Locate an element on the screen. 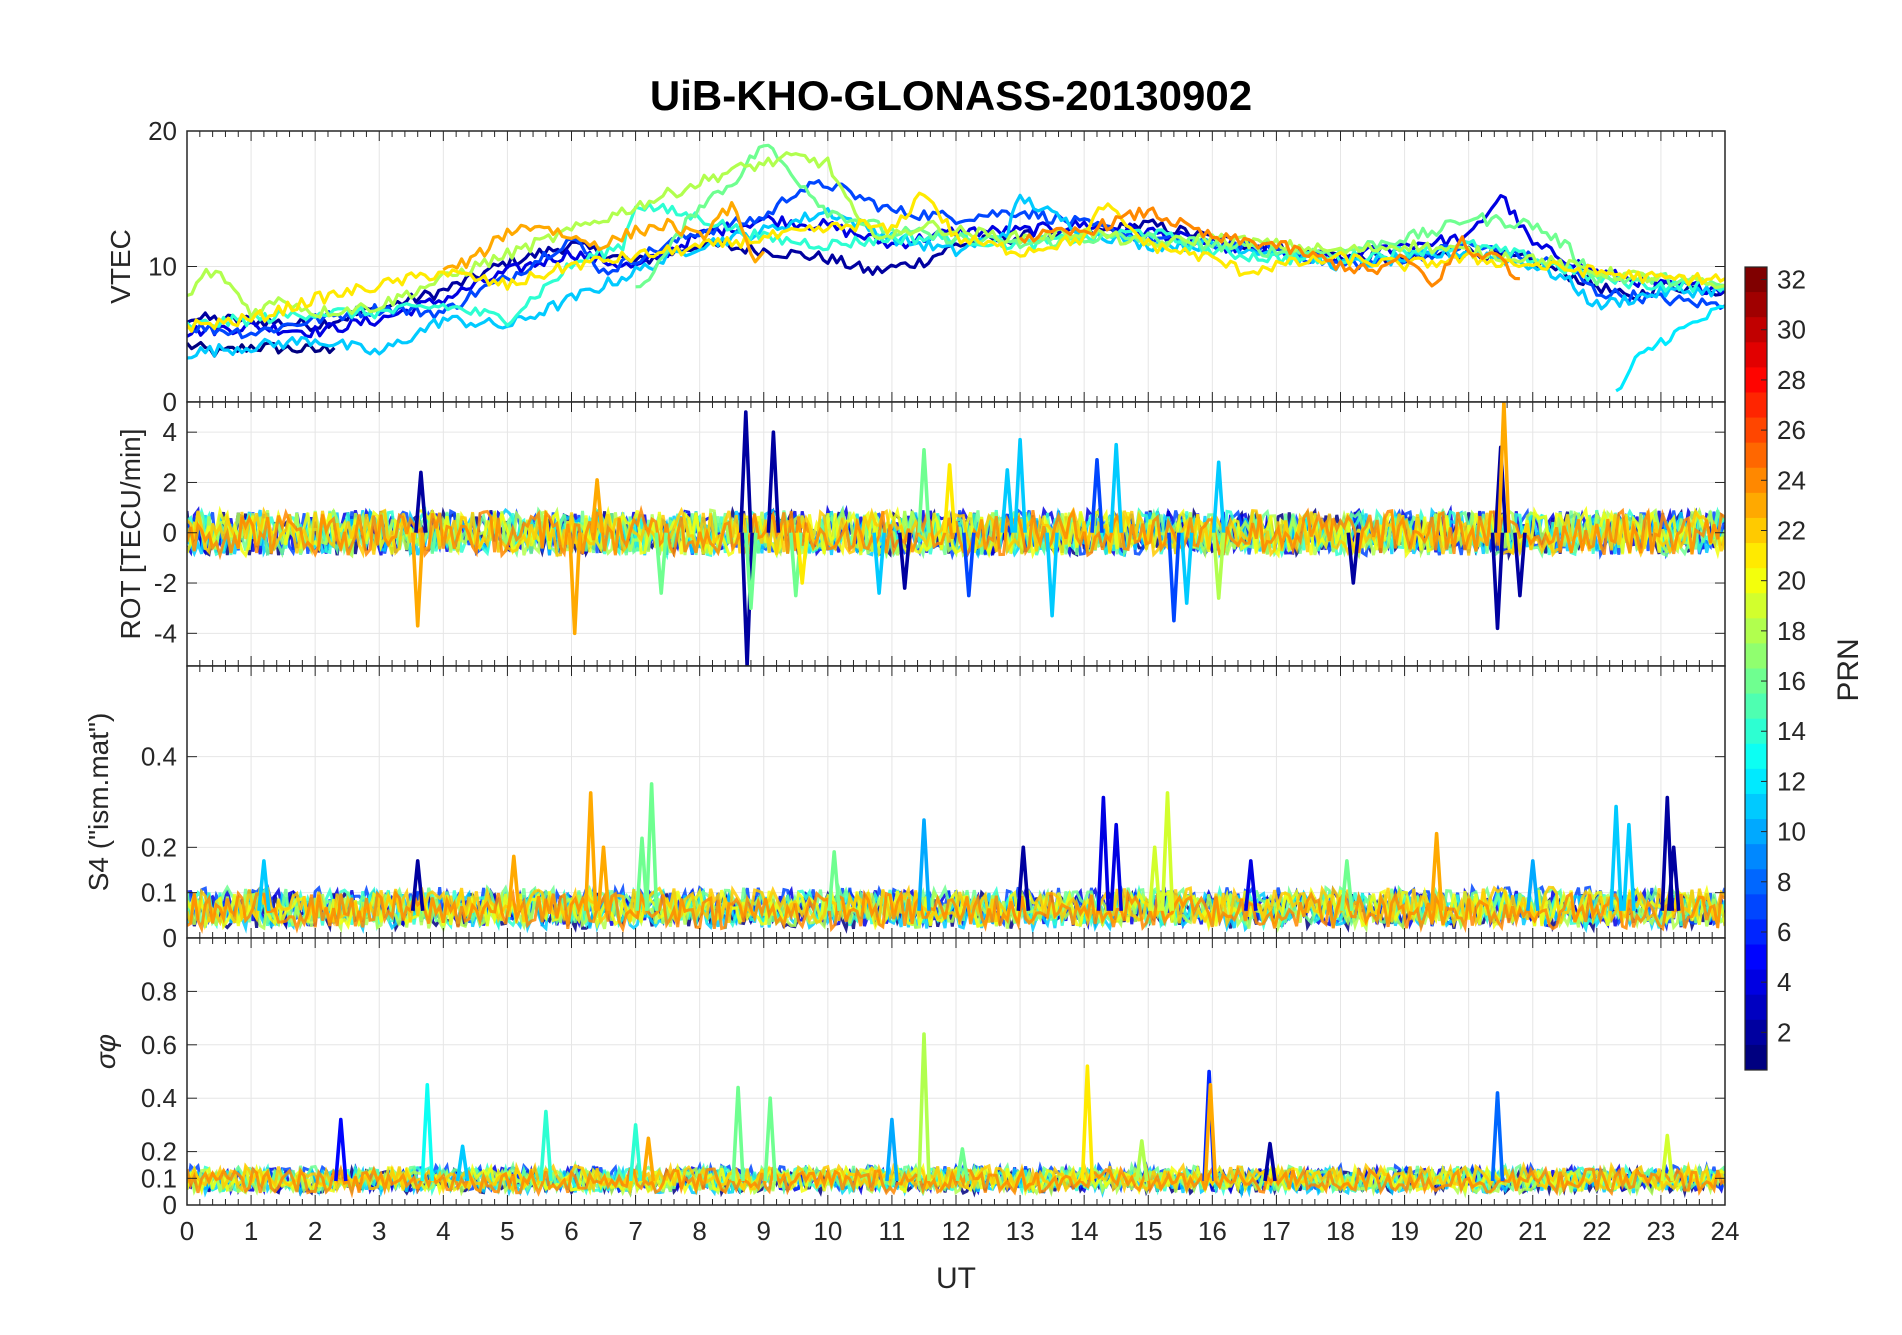 Image resolution: width=1902 pixels, height=1335 pixels. panel-rot-ytick-label: -4 is located at coordinates (165, 633).